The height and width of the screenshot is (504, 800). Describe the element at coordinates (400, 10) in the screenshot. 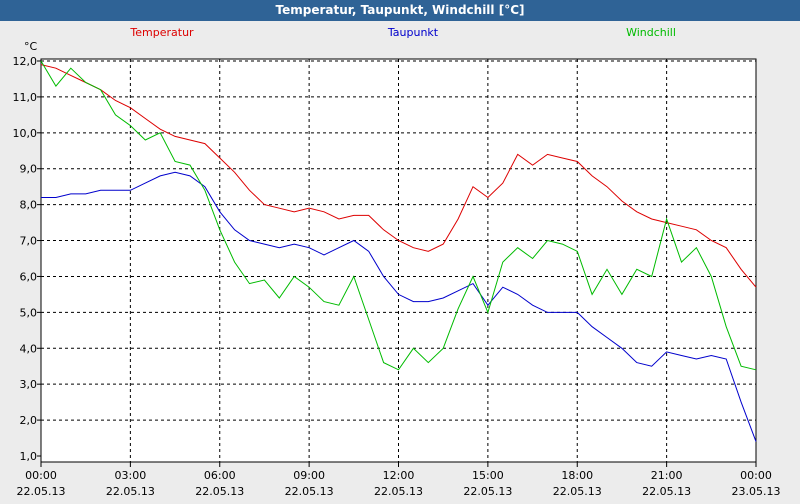

I see `window-title: Temperatur, Taupunkt, Windchill [°C]` at that location.